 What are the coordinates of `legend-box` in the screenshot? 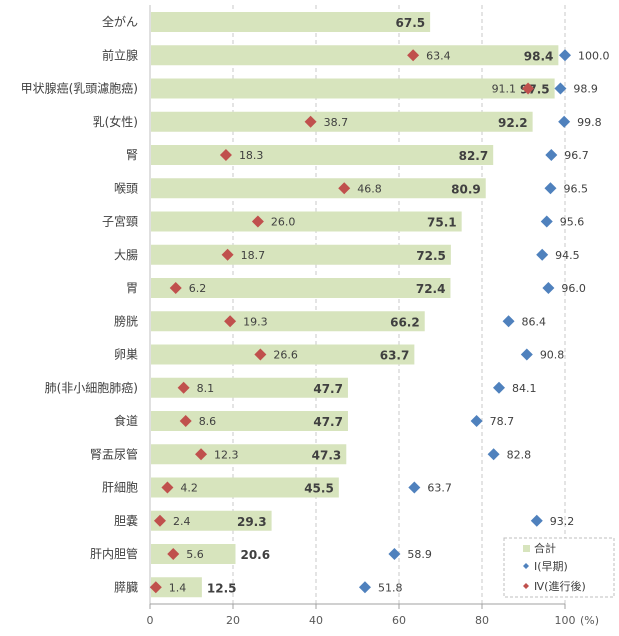 It's located at (559, 567).